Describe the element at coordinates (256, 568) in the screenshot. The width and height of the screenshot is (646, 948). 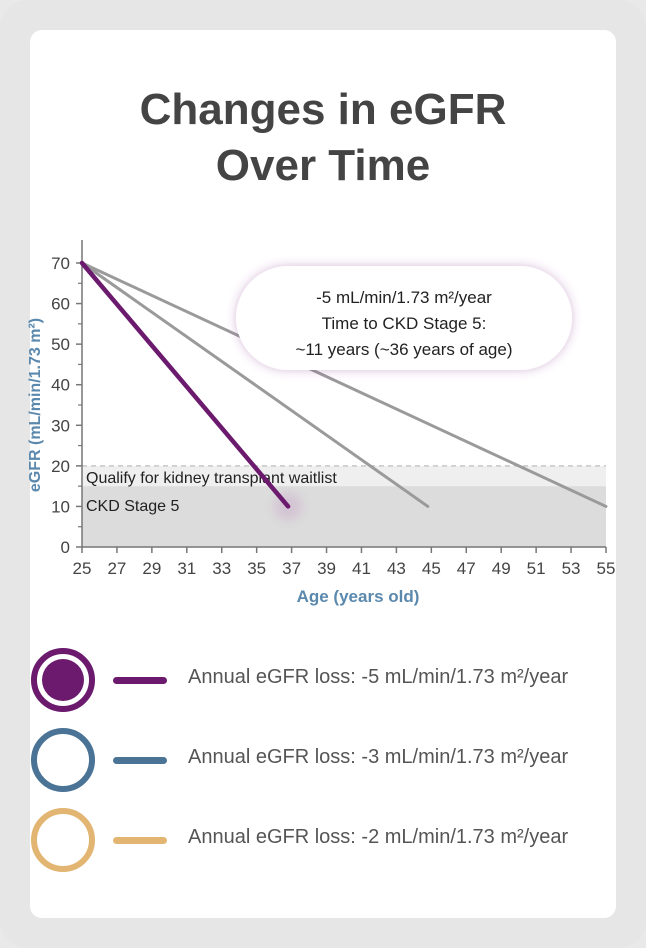
I see `x-tick-label: 35` at that location.